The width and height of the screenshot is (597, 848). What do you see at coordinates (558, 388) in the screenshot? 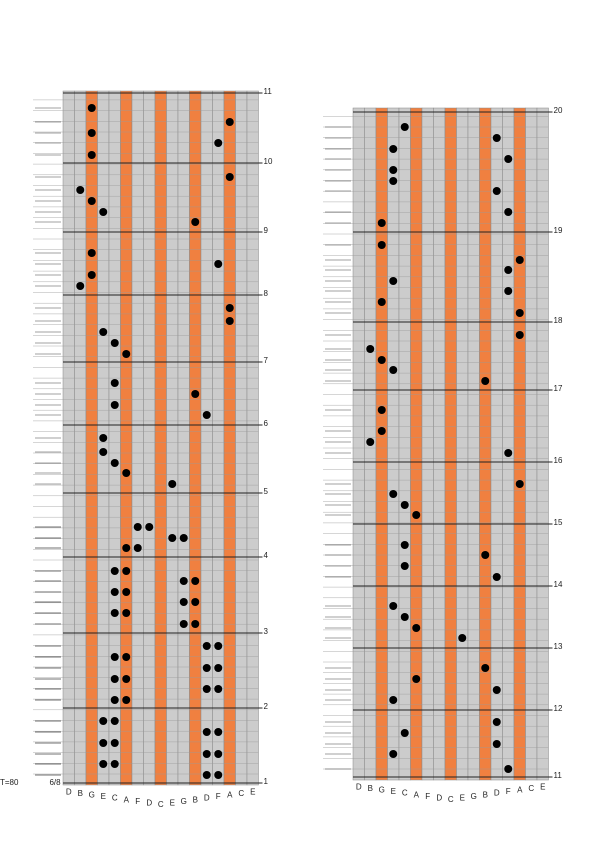
I see `measure-number: 17` at bounding box center [558, 388].